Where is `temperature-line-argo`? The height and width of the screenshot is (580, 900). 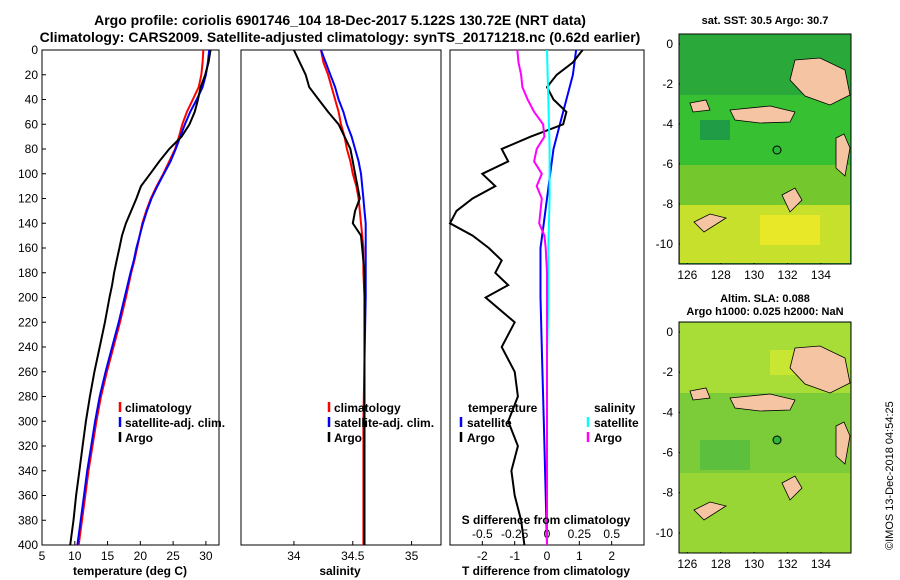 temperature-line-argo is located at coordinates (140, 297).